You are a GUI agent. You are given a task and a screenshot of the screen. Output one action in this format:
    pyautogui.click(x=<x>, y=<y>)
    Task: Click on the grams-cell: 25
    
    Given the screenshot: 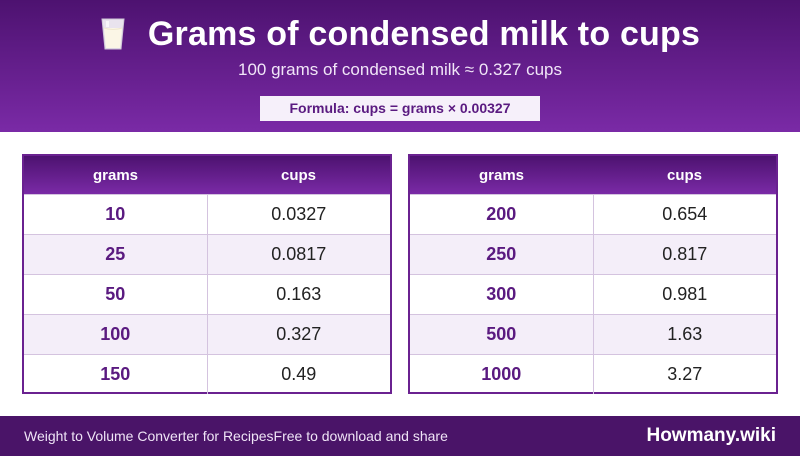 What is the action you would take?
    pyautogui.click(x=116, y=254)
    